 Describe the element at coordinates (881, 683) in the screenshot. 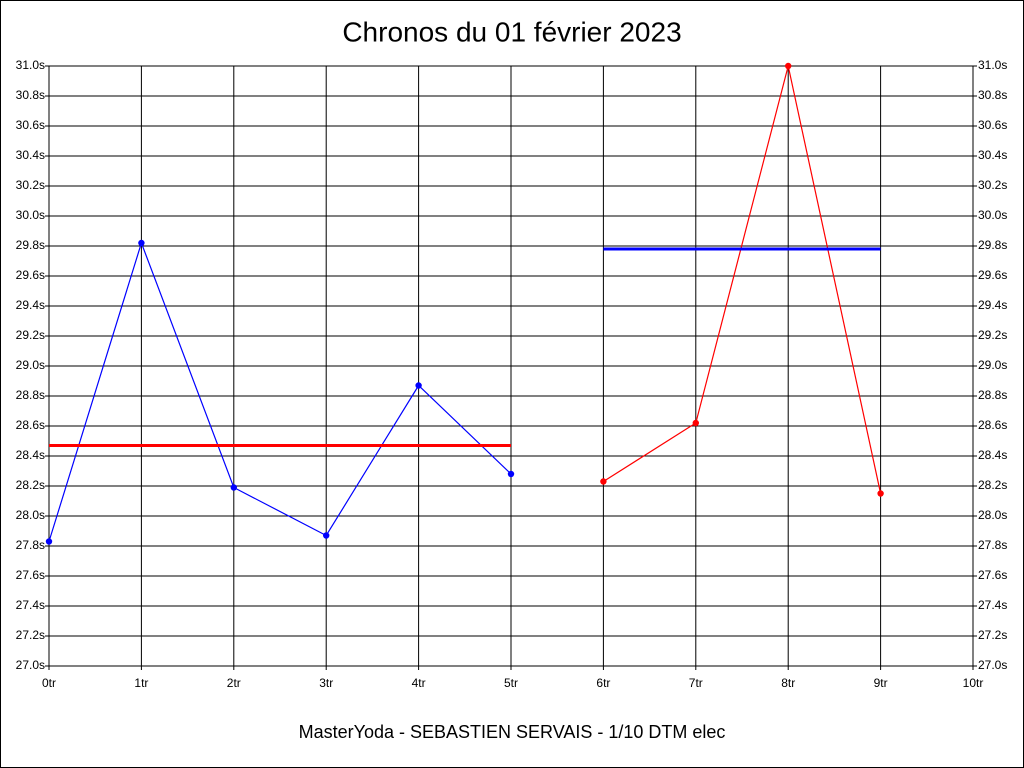

I see `x-tick-label: 9tr` at that location.